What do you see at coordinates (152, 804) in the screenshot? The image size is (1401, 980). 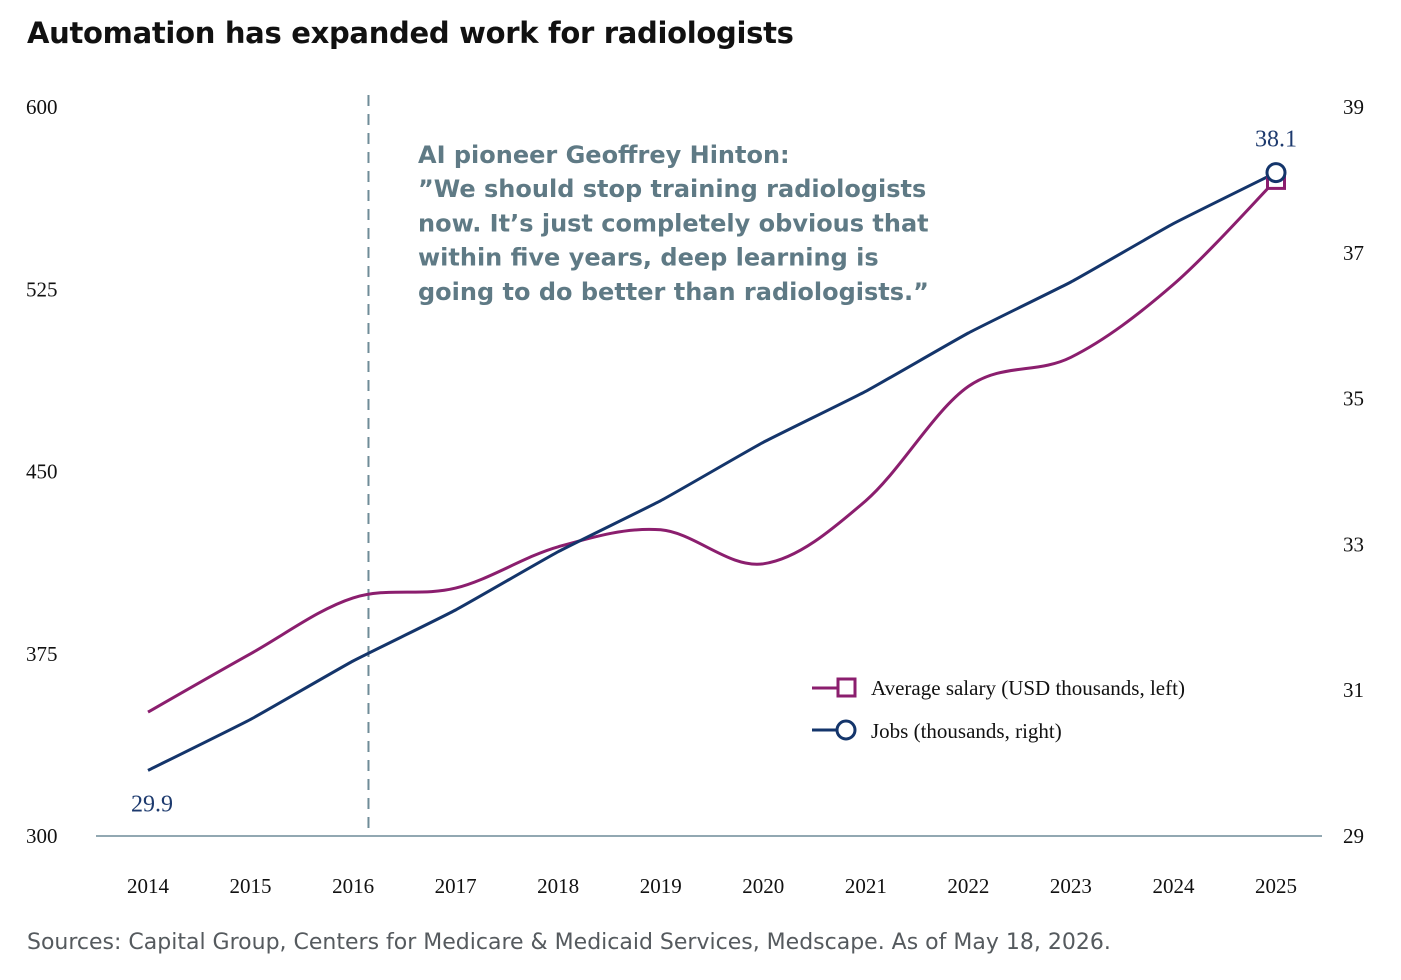 I see `jobs-start-label: 29.9` at bounding box center [152, 804].